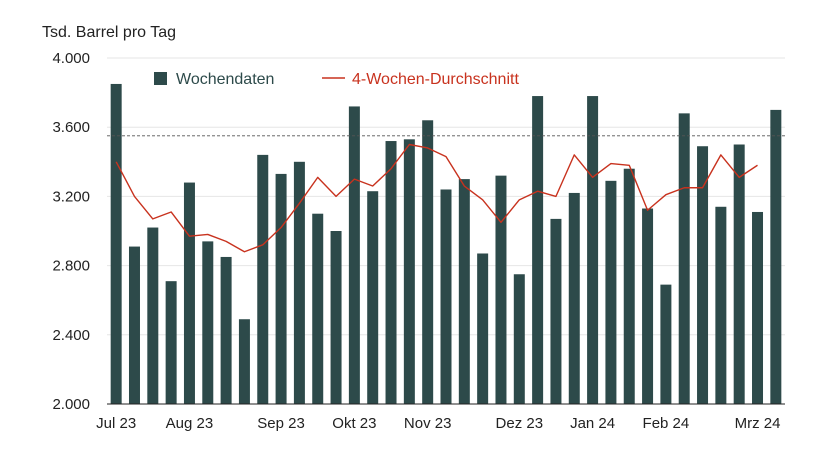 Image resolution: width=840 pixels, height=452 pixels. What do you see at coordinates (109, 32) in the screenshot?
I see `y-axis-unit-label: Tsd. Barrel pro Tag` at bounding box center [109, 32].